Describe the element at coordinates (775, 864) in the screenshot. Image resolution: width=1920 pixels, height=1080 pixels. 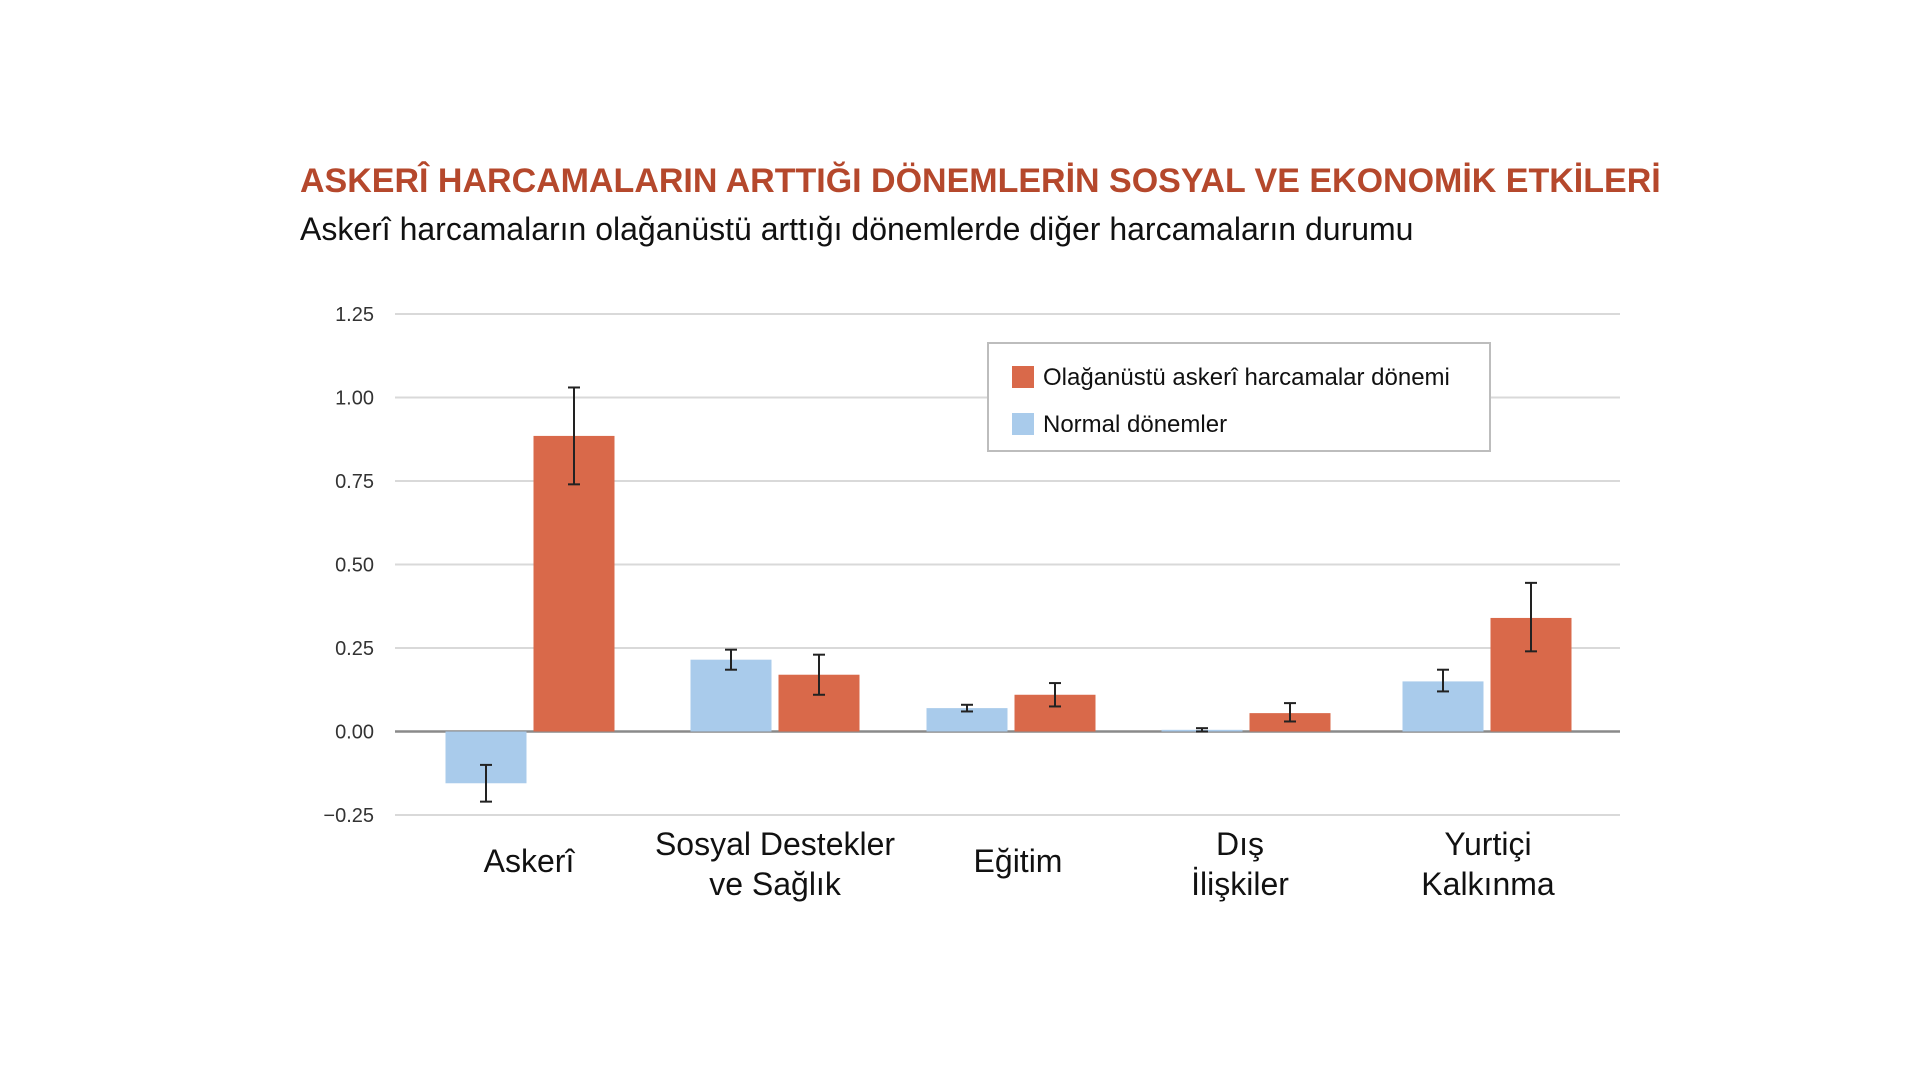
I see `category-label: Sosyal Destekler ve Sağlık` at that location.